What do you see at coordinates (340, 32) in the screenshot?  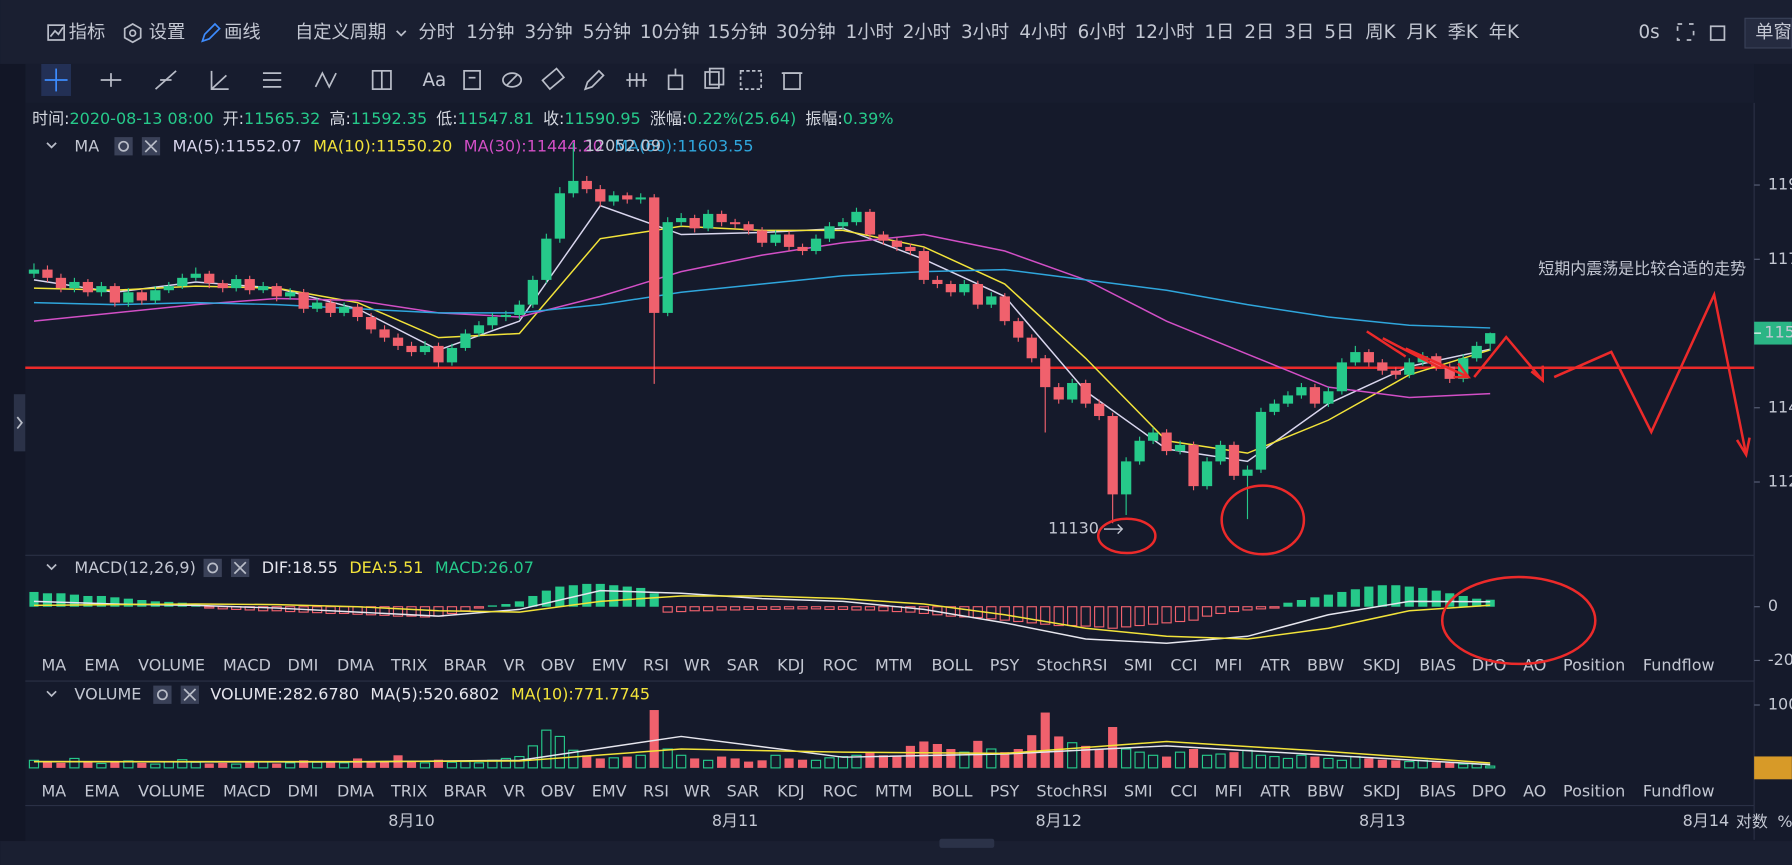 I see `period-menu: 自定义周期` at bounding box center [340, 32].